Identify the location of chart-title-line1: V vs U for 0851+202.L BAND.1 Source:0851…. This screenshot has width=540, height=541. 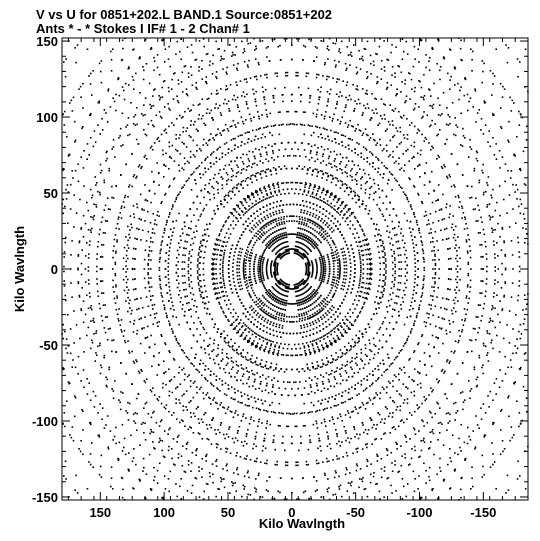
(184, 14).